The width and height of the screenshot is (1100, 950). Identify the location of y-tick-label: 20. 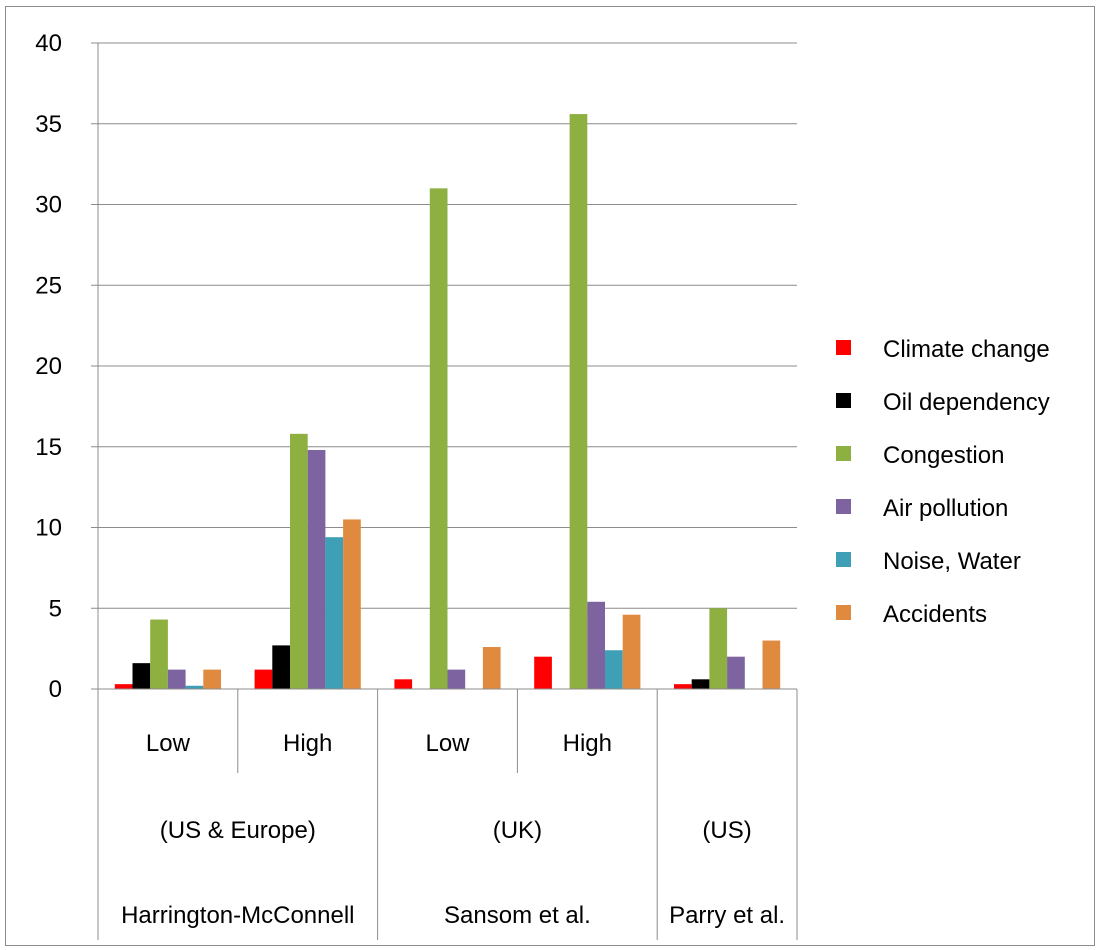
(48, 366).